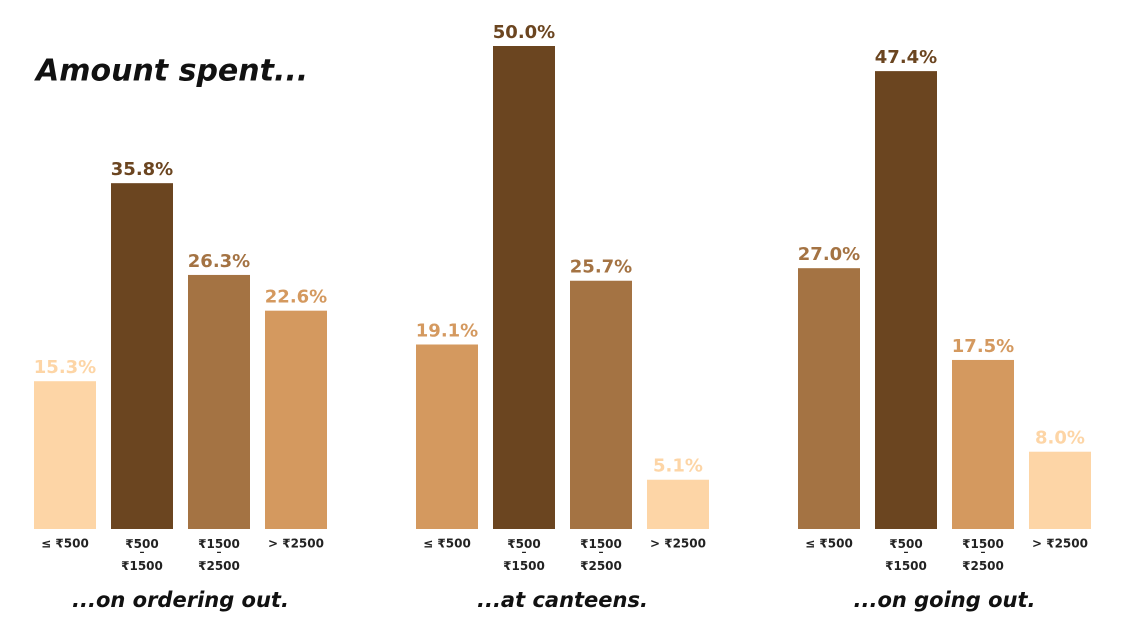  I want to click on chart-caption: ...at canteens., so click(562, 600).